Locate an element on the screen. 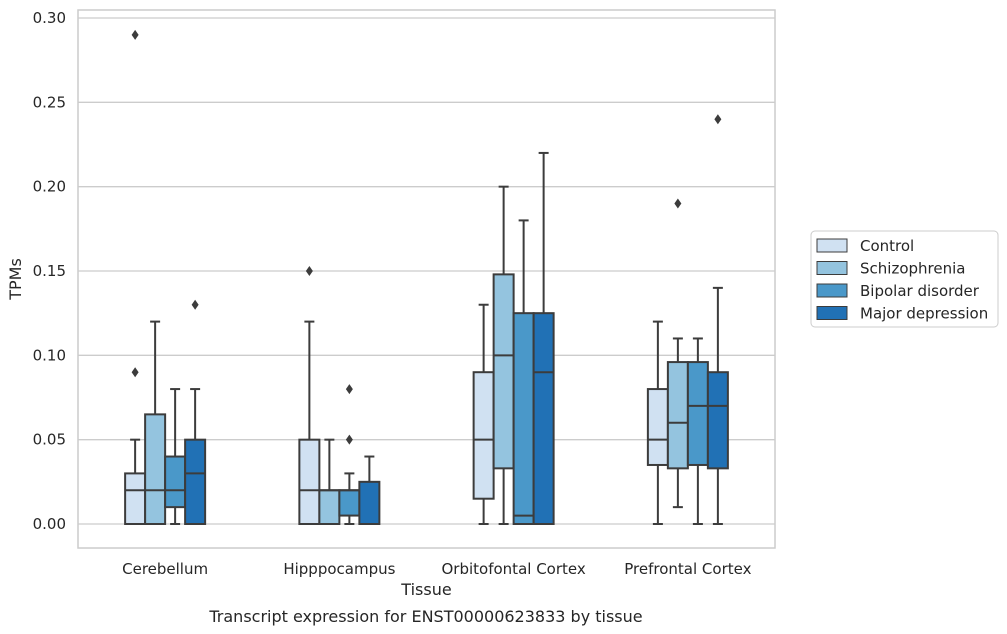 The image size is (1007, 634). legend-item: Control is located at coordinates (865, 246).